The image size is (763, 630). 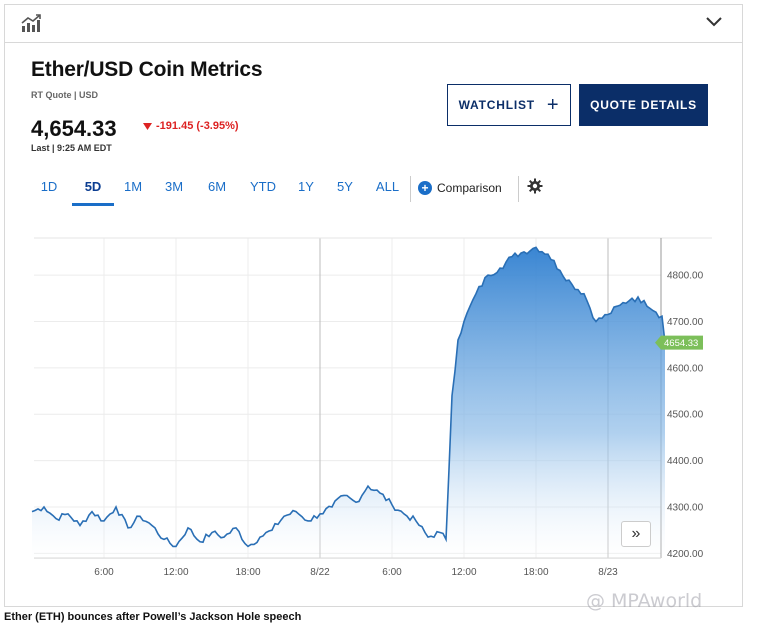 I want to click on chevron-down-icon, so click(x=714, y=22).